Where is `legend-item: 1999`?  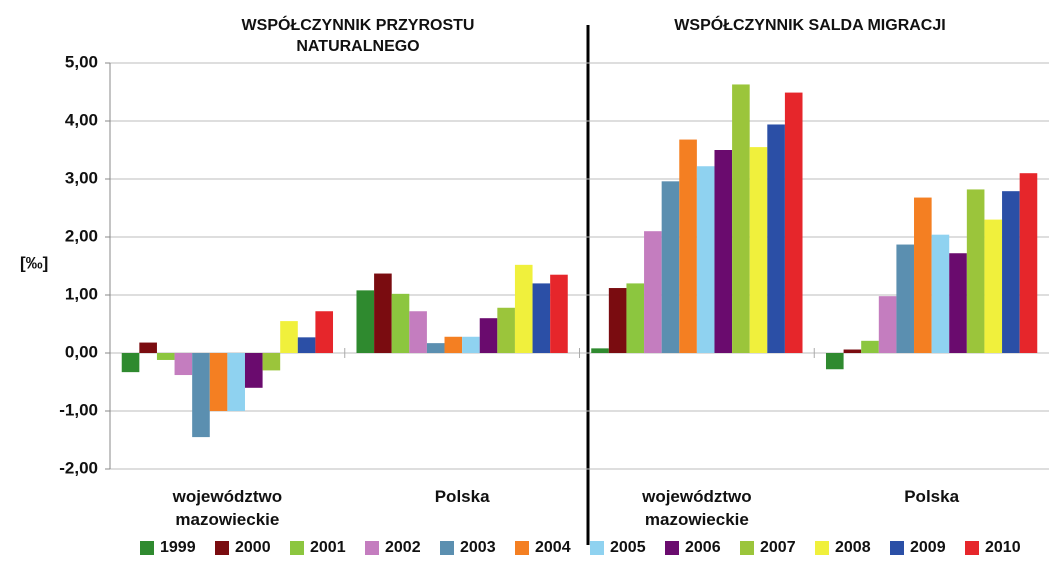 legend-item: 1999 is located at coordinates (177, 548).